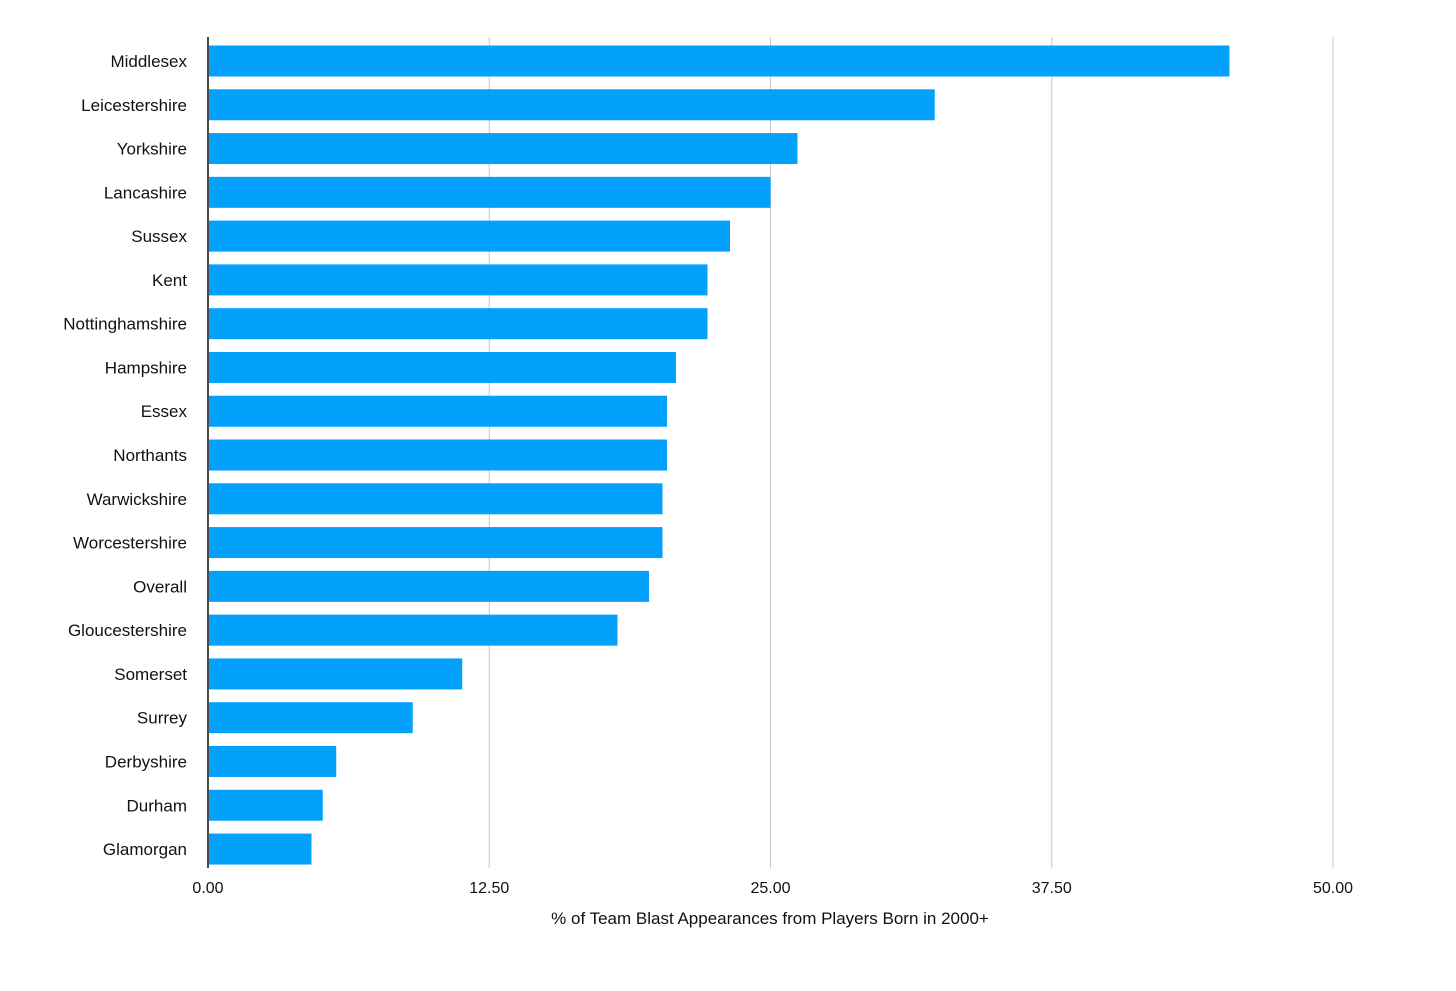 Image resolution: width=1456 pixels, height=991 pixels. I want to click on category-label: Derbyshire, so click(146, 761).